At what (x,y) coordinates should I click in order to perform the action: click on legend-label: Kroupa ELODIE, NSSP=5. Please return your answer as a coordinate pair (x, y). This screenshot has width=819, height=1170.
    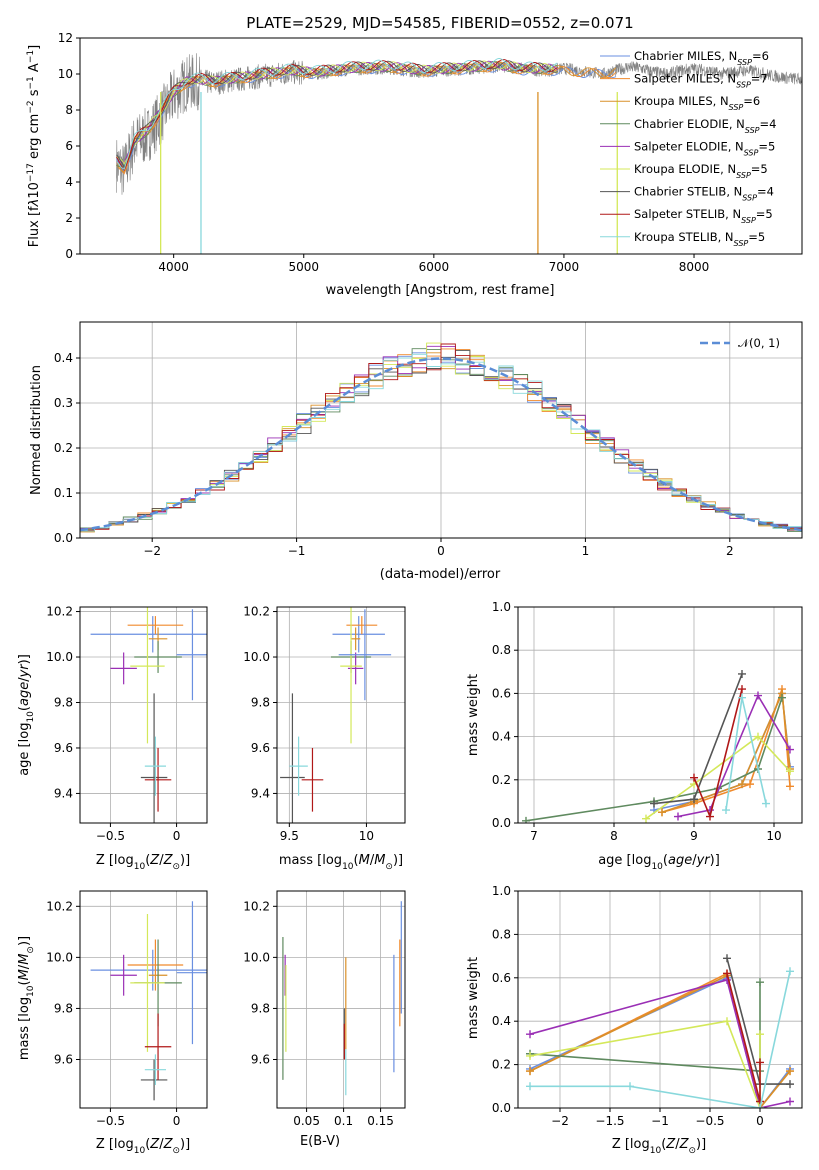
    Looking at the image, I should click on (701, 171).